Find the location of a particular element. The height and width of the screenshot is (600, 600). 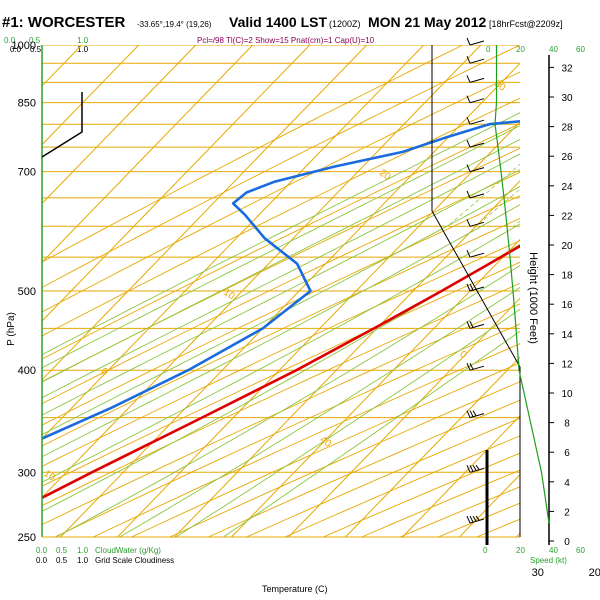

cloud-scale-top-1: 0.5 is located at coordinates (35, 40).